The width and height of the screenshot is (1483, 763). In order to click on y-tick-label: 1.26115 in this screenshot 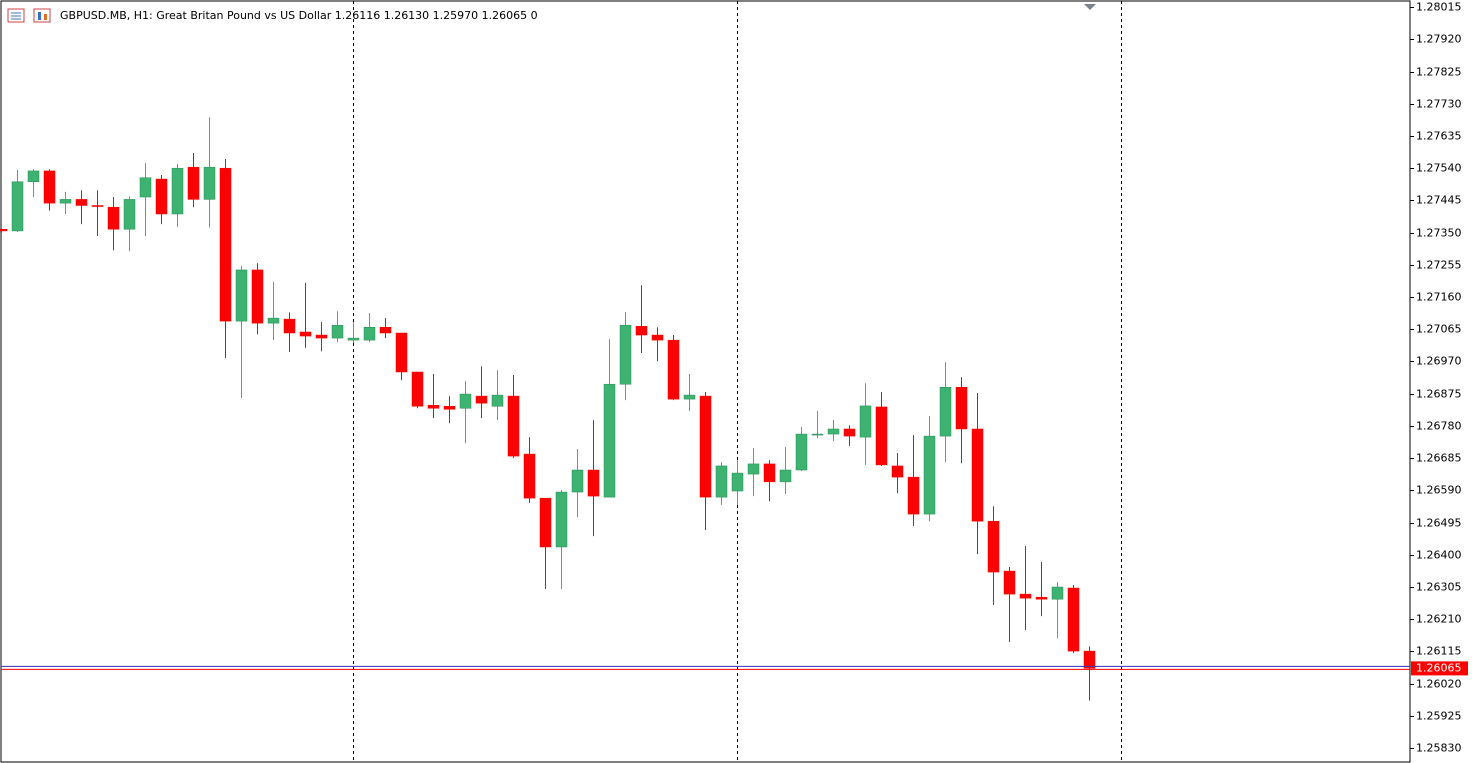, I will do `click(1439, 651)`.